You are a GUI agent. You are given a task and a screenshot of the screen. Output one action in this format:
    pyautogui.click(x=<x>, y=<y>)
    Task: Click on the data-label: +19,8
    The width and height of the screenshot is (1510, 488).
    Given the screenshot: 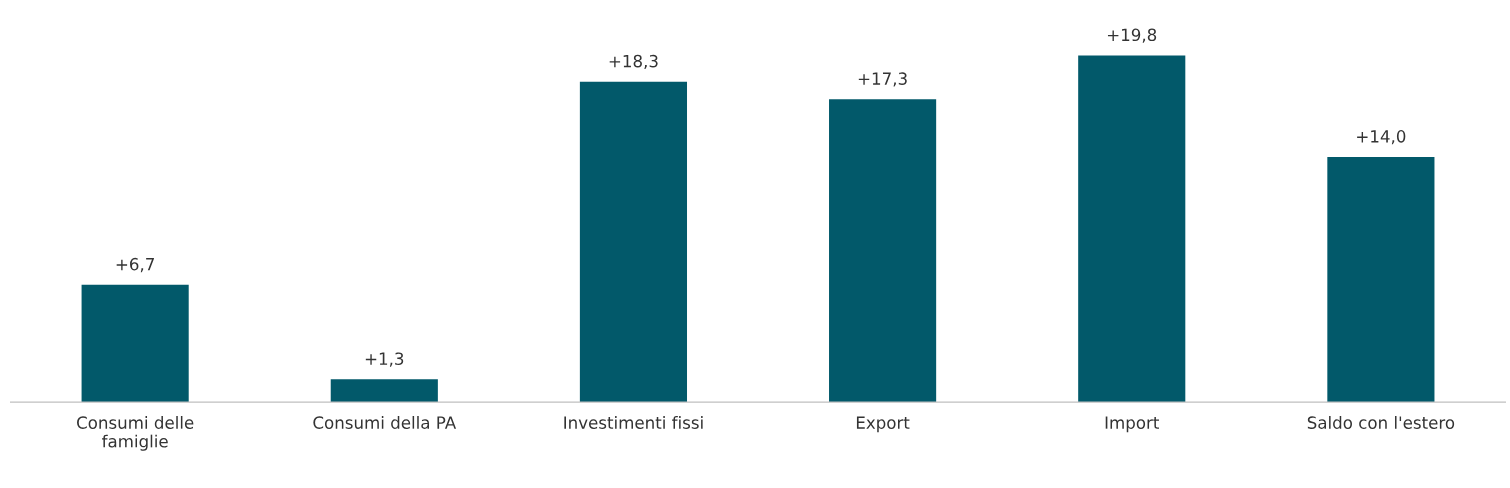 What is the action you would take?
    pyautogui.click(x=1132, y=35)
    